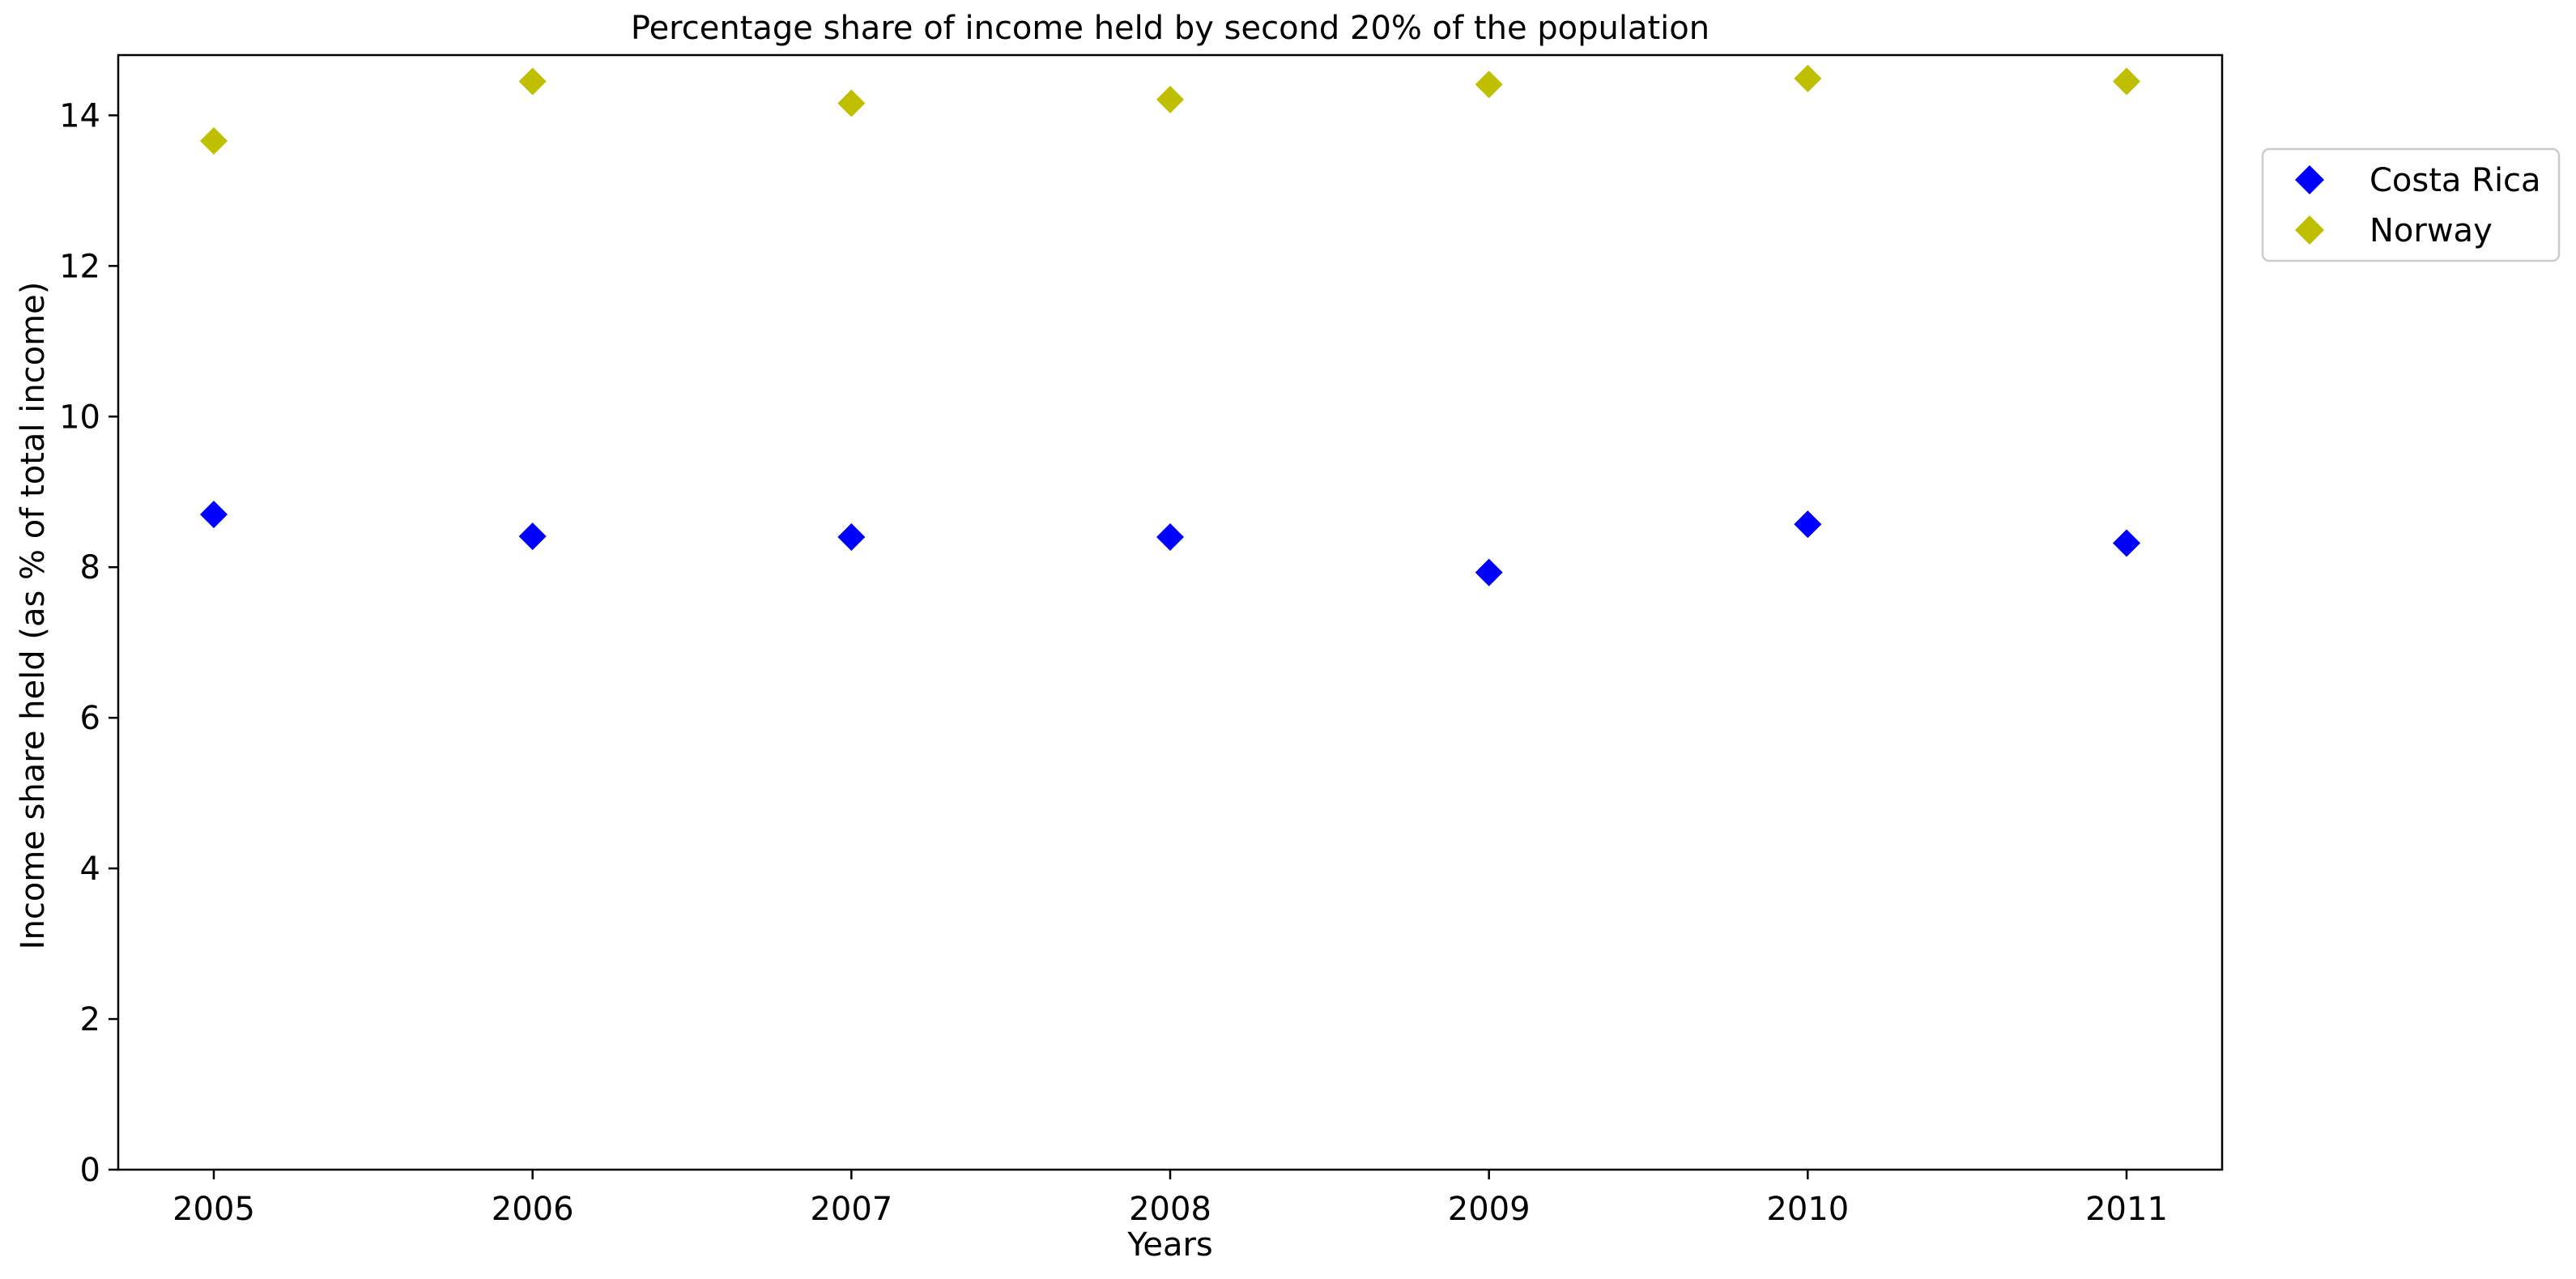  What do you see at coordinates (2455, 180) in the screenshot?
I see `legend-label: Costa Rica` at bounding box center [2455, 180].